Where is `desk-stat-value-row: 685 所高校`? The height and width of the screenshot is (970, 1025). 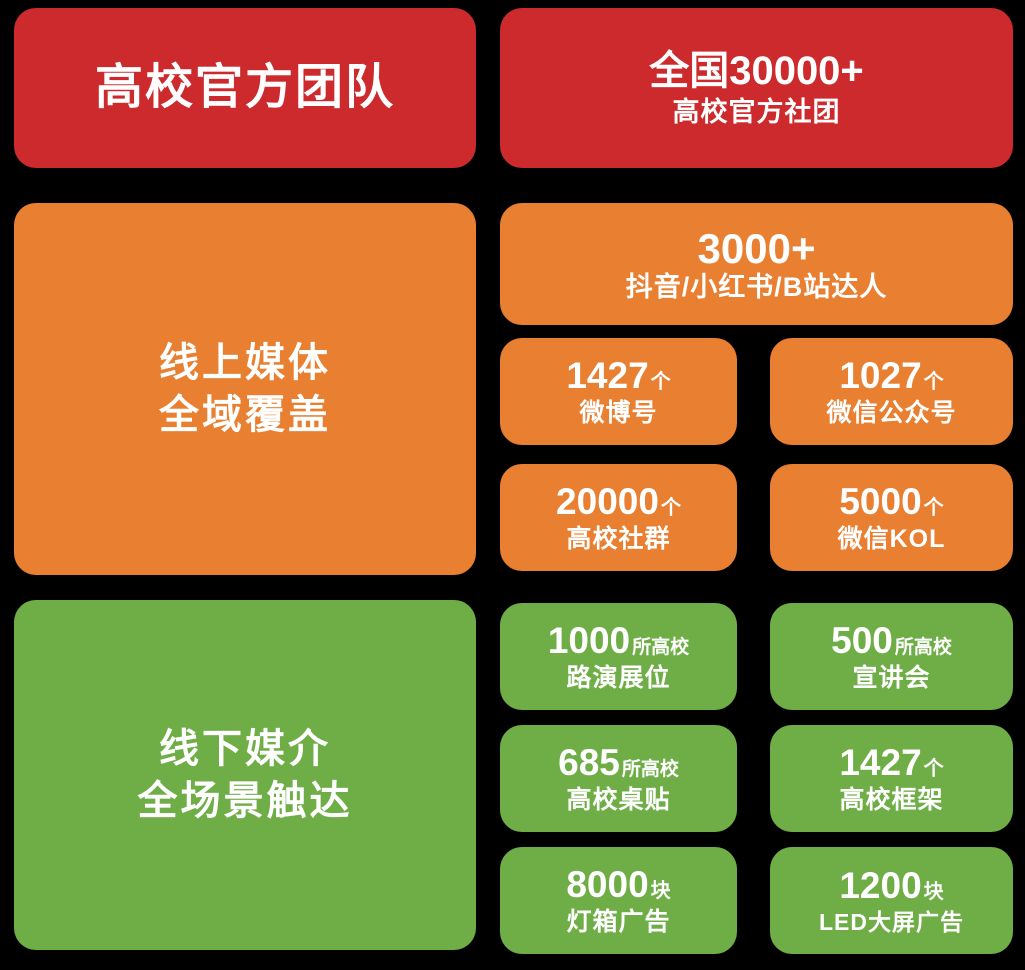
desk-stat-value-row: 685 所高校 is located at coordinates (618, 762).